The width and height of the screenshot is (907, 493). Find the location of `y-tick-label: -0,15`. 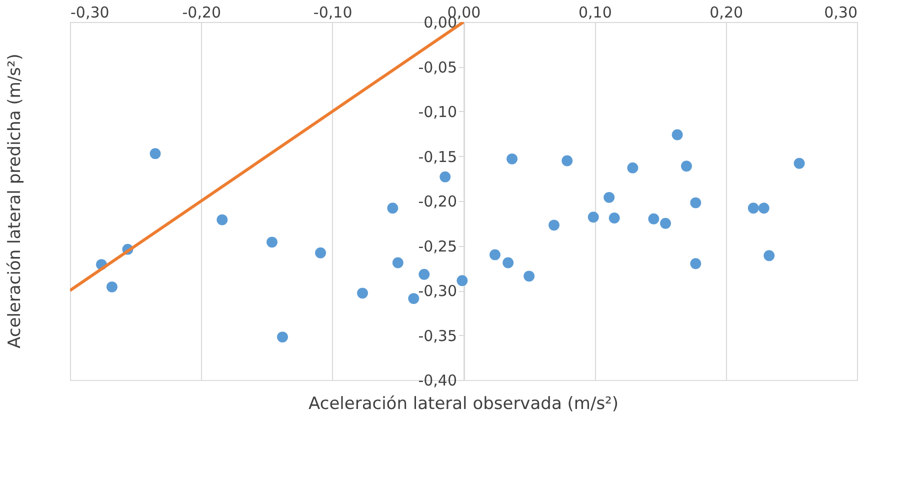

y-tick-label: -0,15 is located at coordinates (437, 157).